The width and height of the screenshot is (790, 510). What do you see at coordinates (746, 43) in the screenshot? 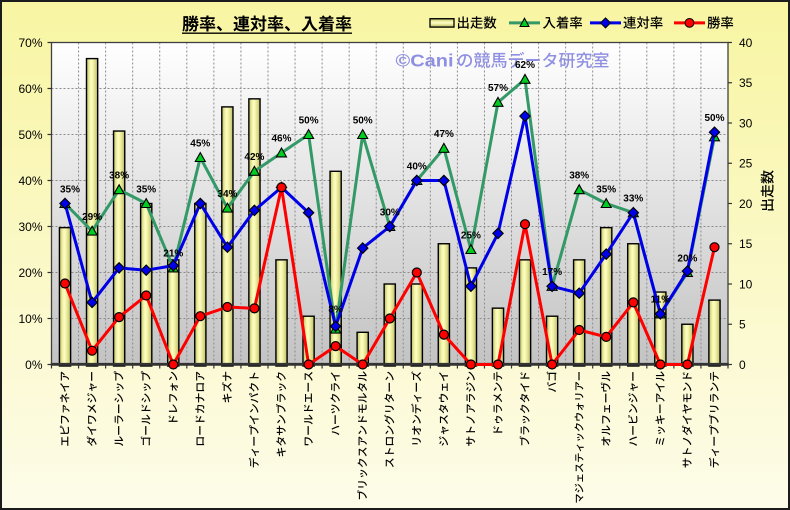
I see `svg-text: 40` at bounding box center [746, 43].